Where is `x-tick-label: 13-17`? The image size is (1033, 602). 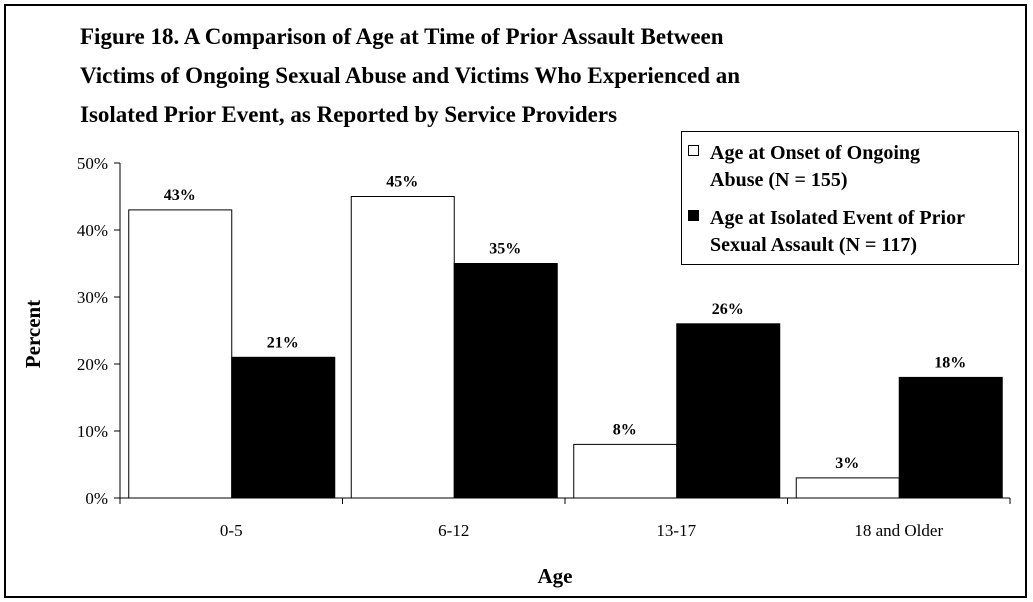
x-tick-label: 13-17 is located at coordinates (676, 530).